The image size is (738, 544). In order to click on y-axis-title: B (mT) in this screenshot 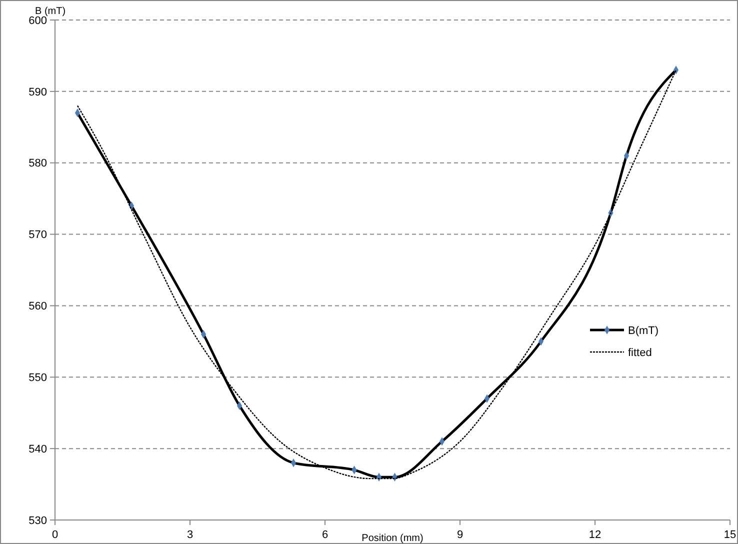, I will do `click(50, 11)`.